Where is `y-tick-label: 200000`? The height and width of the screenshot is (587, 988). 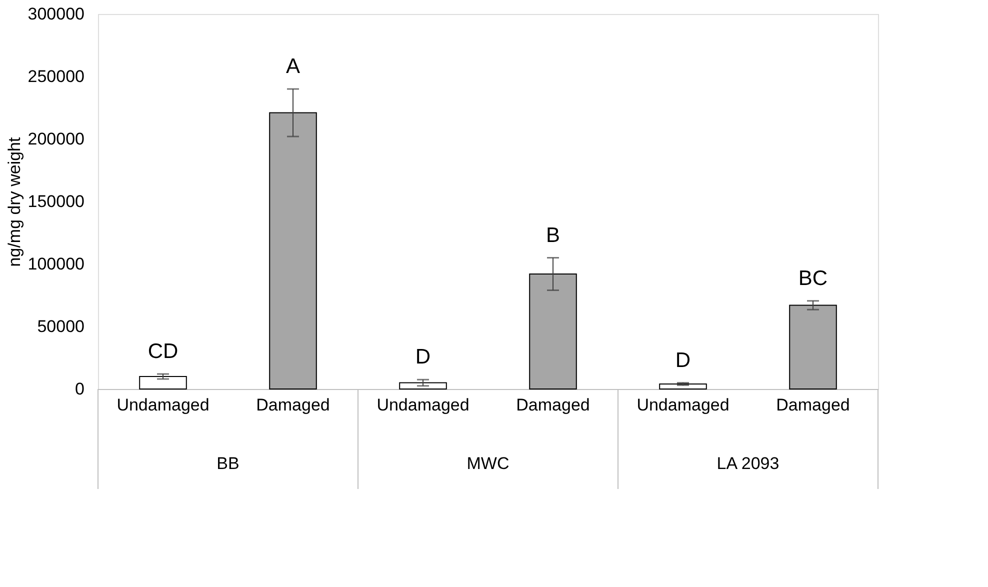 y-tick-label: 200000 is located at coordinates (56, 139).